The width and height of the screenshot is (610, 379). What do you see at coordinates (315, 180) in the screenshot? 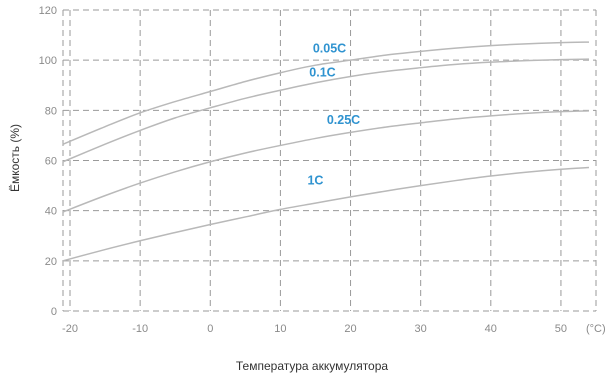
I see `series-label-1C: 1C` at bounding box center [315, 180].